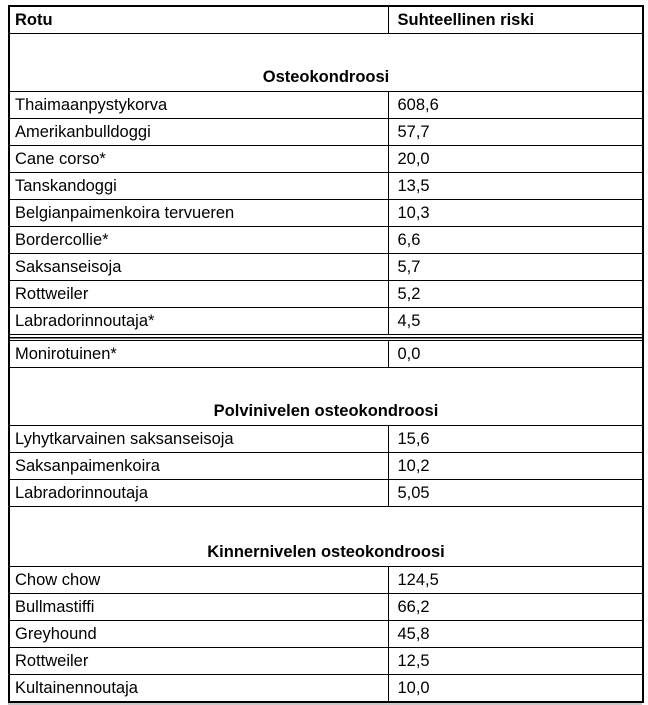  What do you see at coordinates (515, 466) in the screenshot?
I see `risk-cell: 10,2` at bounding box center [515, 466].